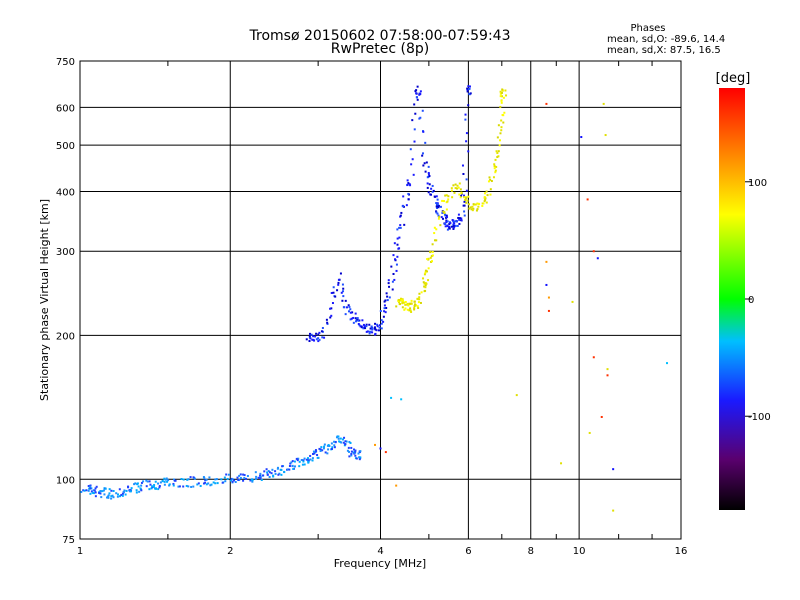  I want to click on colorbar-tick-label: -100, so click(759, 417).